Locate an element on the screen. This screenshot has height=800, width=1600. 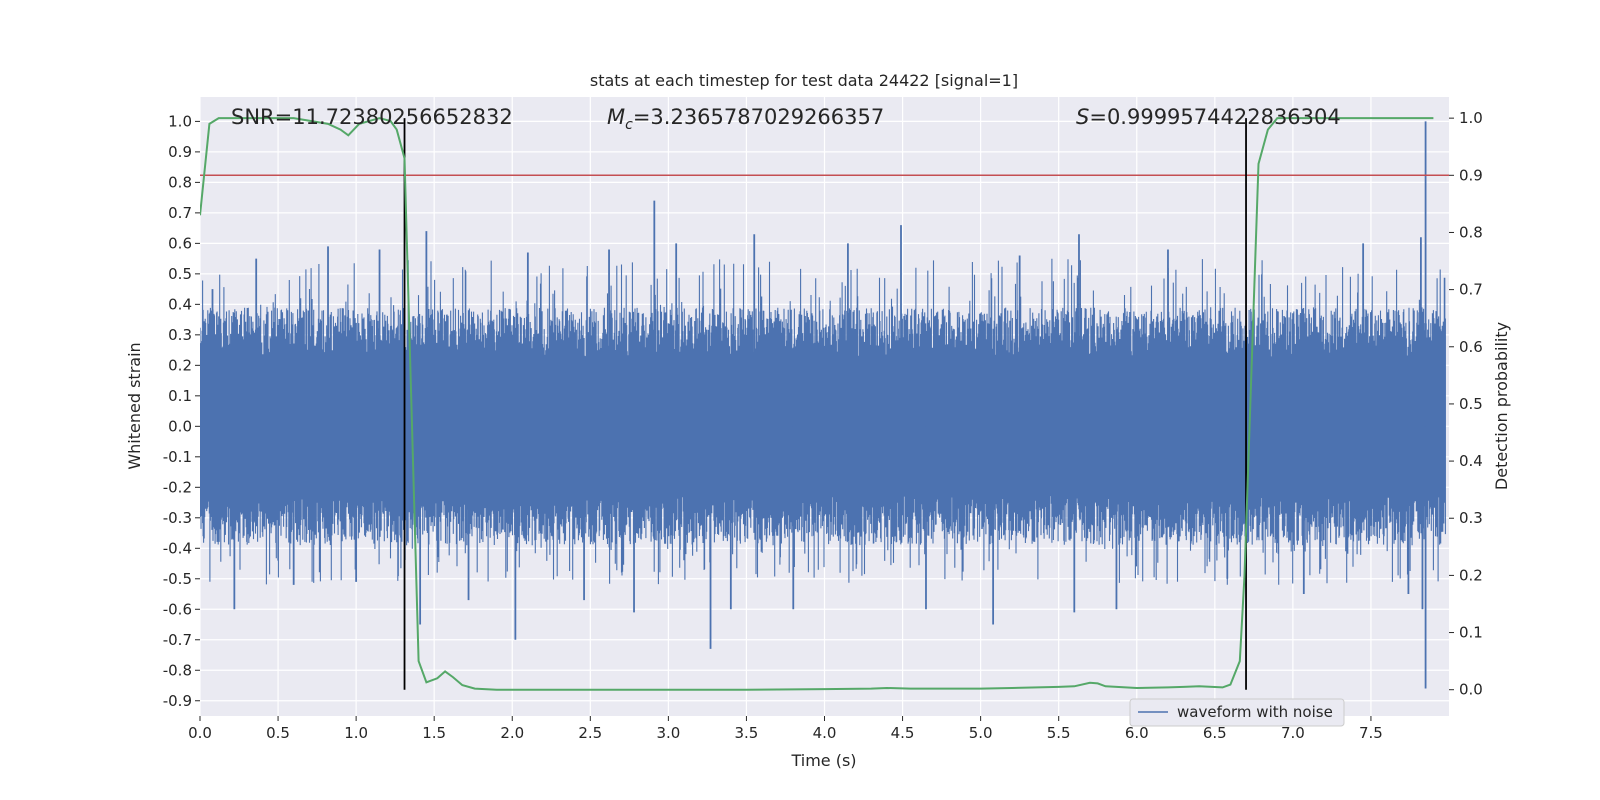
y-tick-label: -0.7 is located at coordinates (177, 640).